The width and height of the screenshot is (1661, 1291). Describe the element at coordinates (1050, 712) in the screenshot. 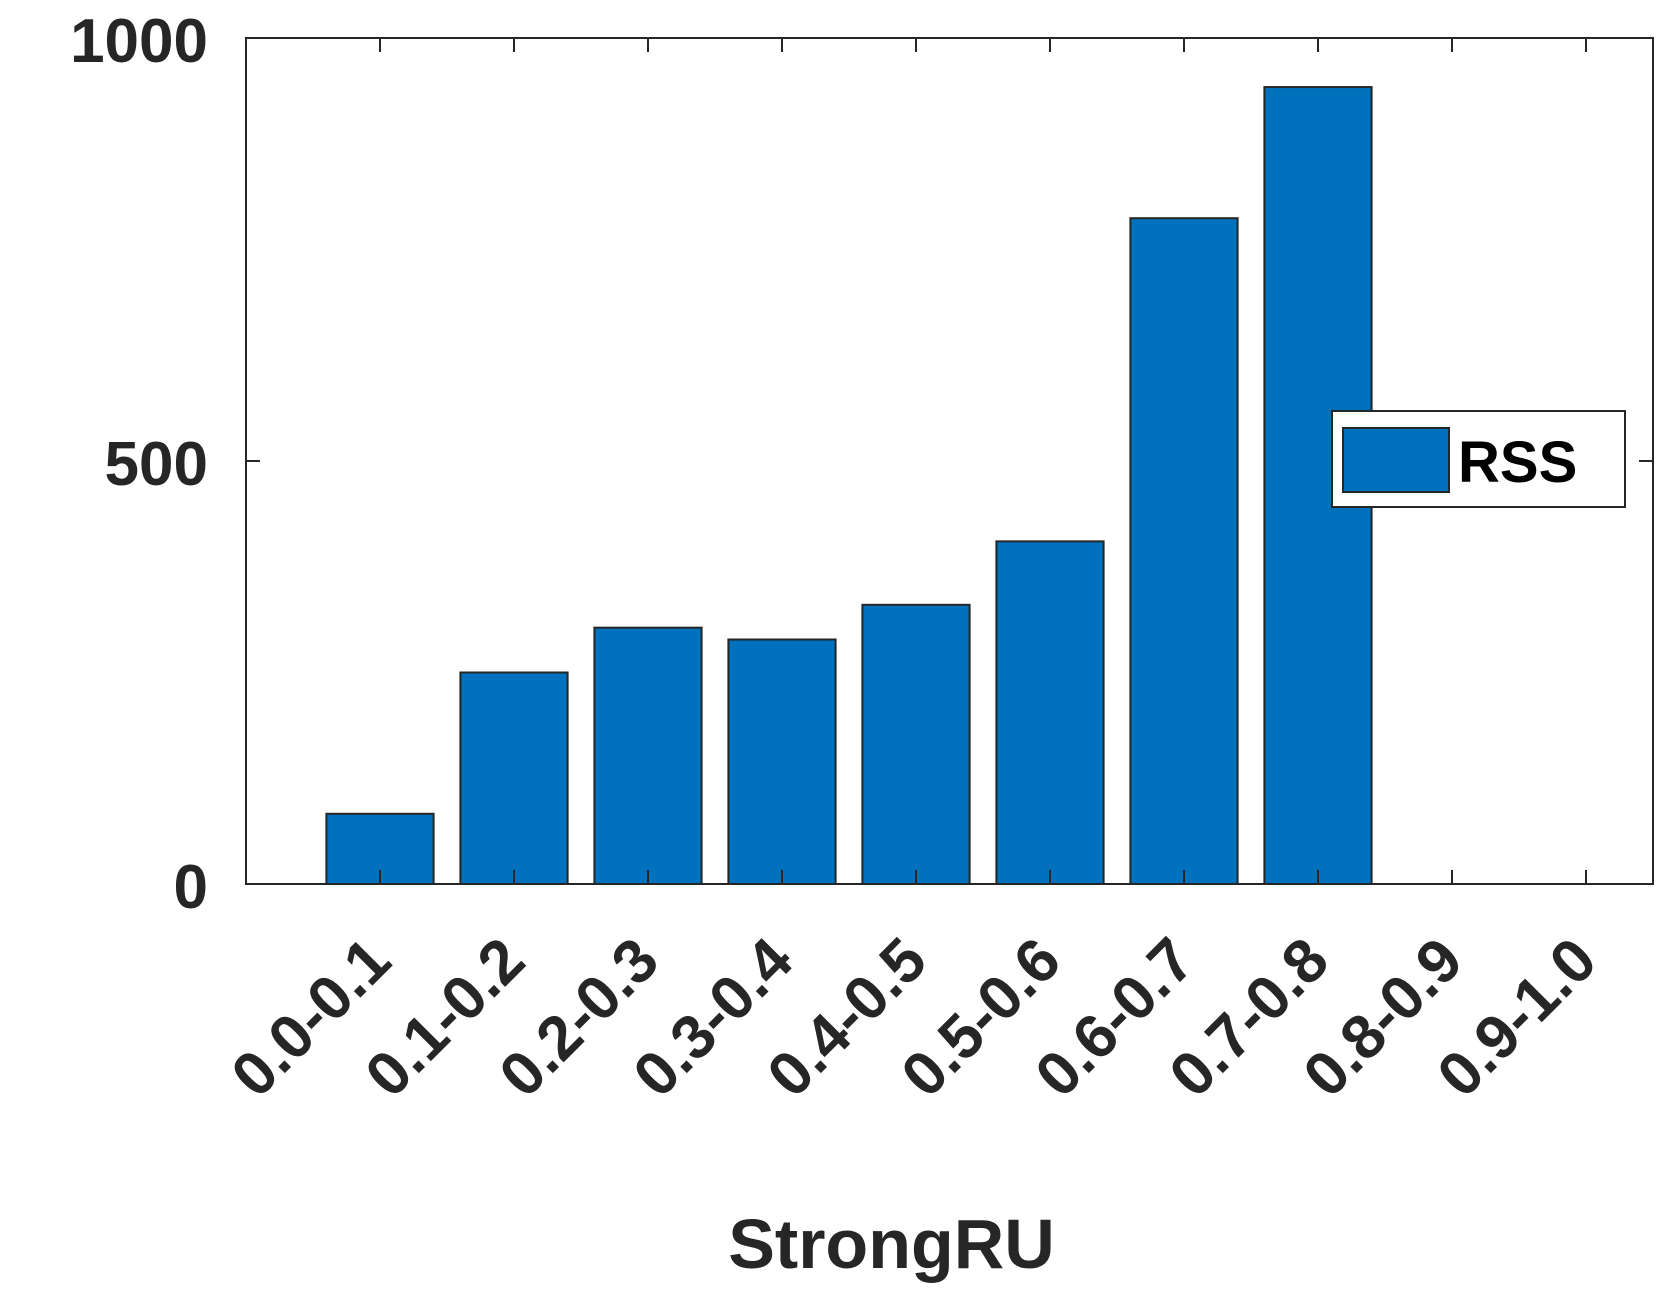

I see `bar-0.5-0.6` at that location.